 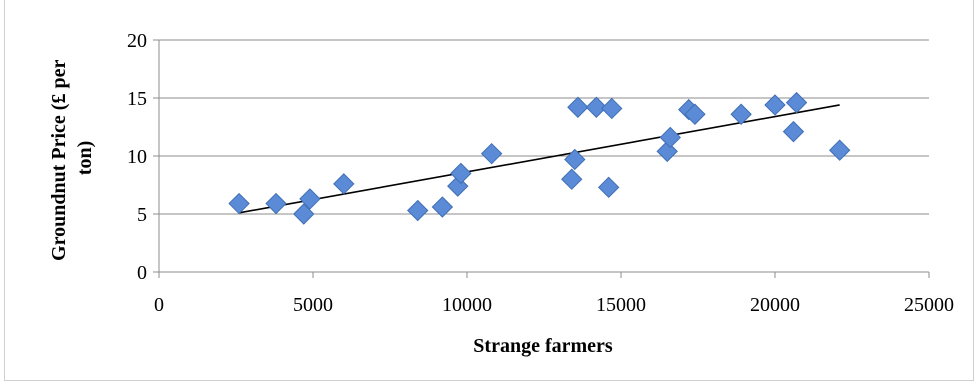 I want to click on y-tick-labels: 0 5 10 15 20, so click(x=137, y=157).